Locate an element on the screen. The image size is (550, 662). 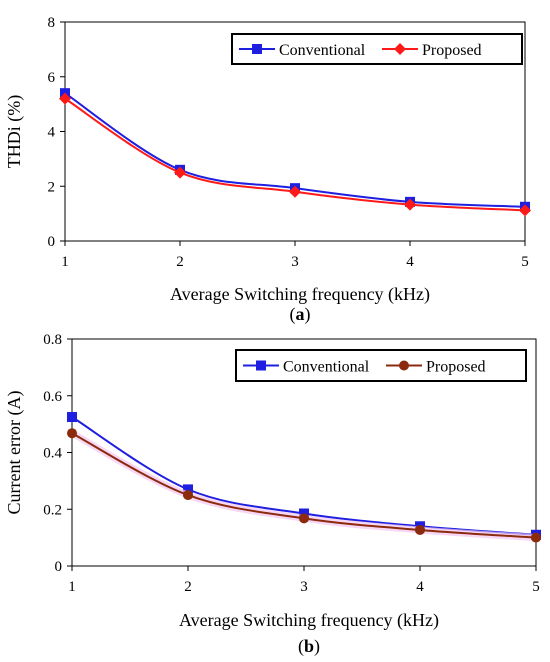
chart-b-legend-conventional-swatch-marker is located at coordinates (261, 365).